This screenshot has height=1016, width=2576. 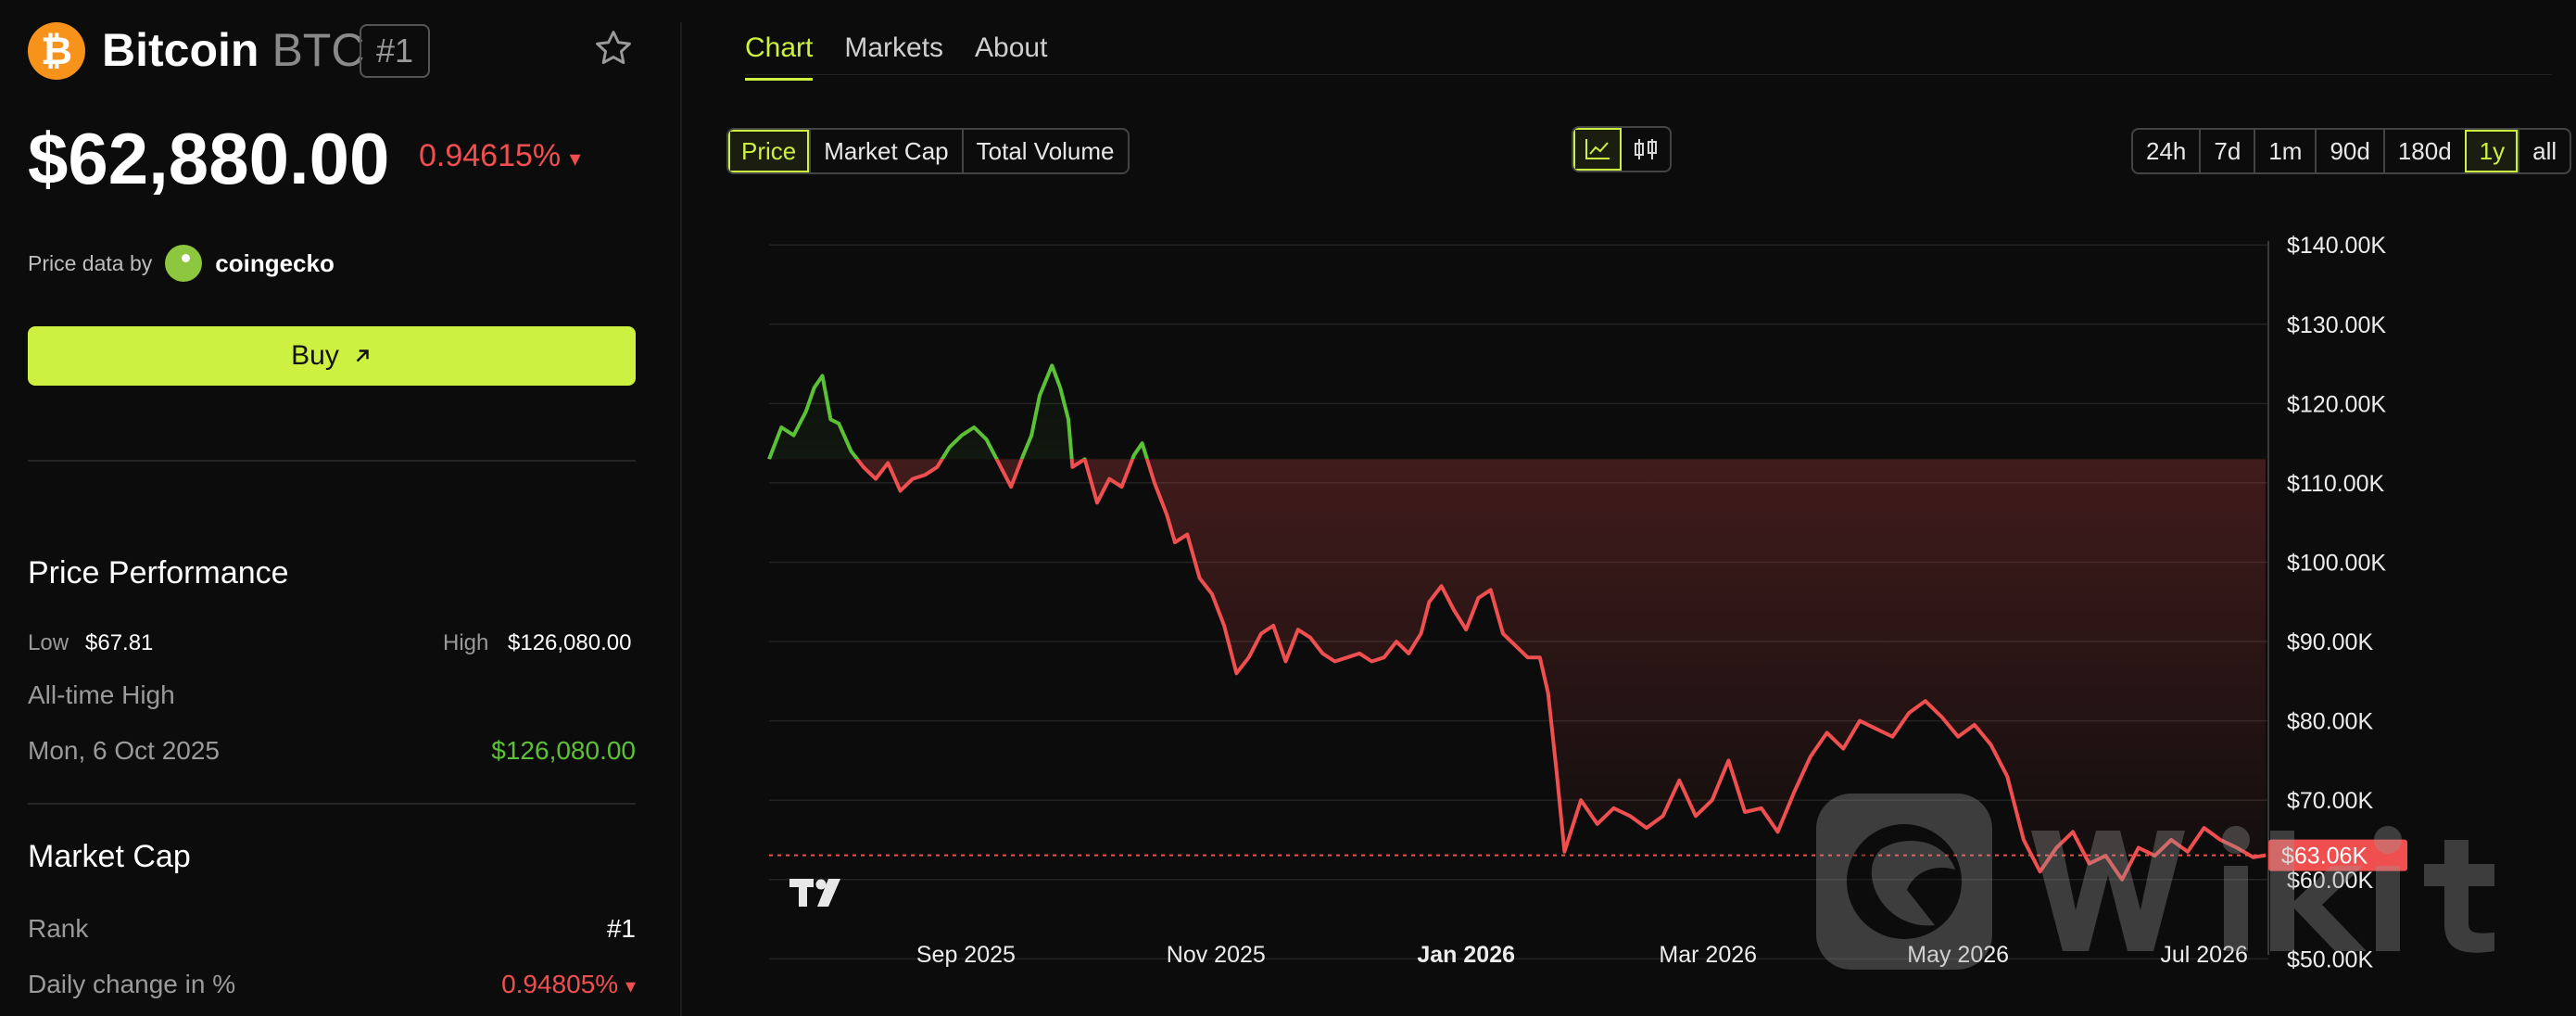 What do you see at coordinates (1708, 955) in the screenshot?
I see `x-tick-label: Mar 2026` at bounding box center [1708, 955].